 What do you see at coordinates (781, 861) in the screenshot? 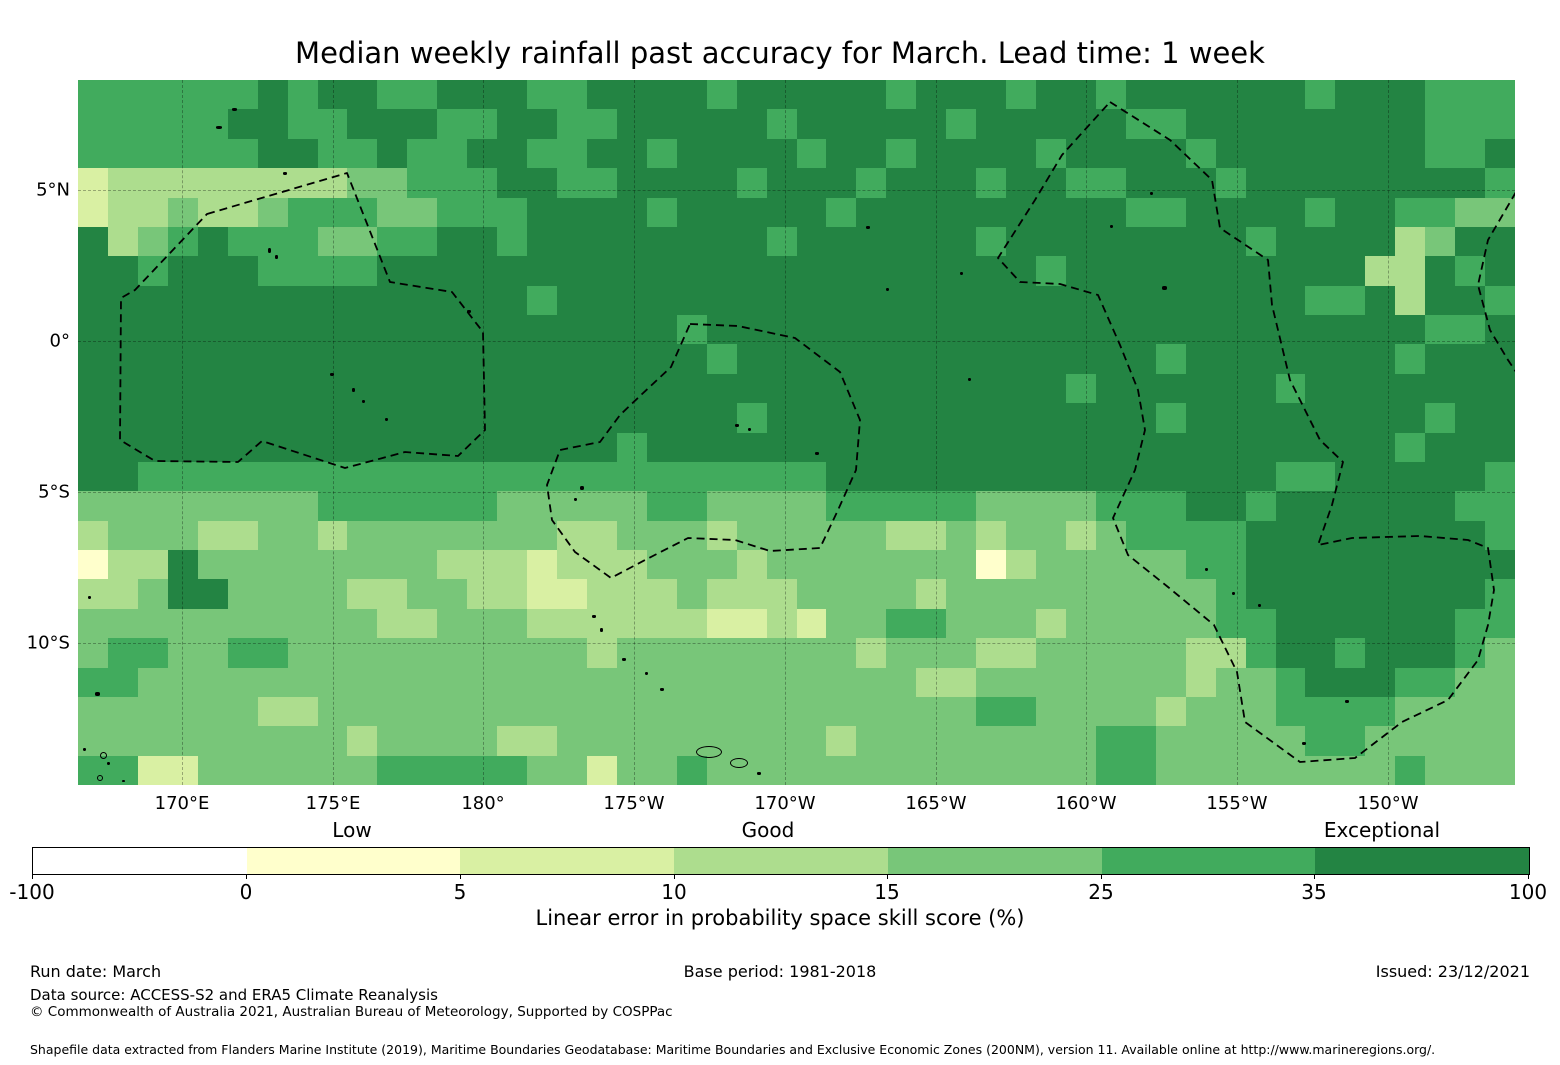
I see `colorbar` at bounding box center [781, 861].